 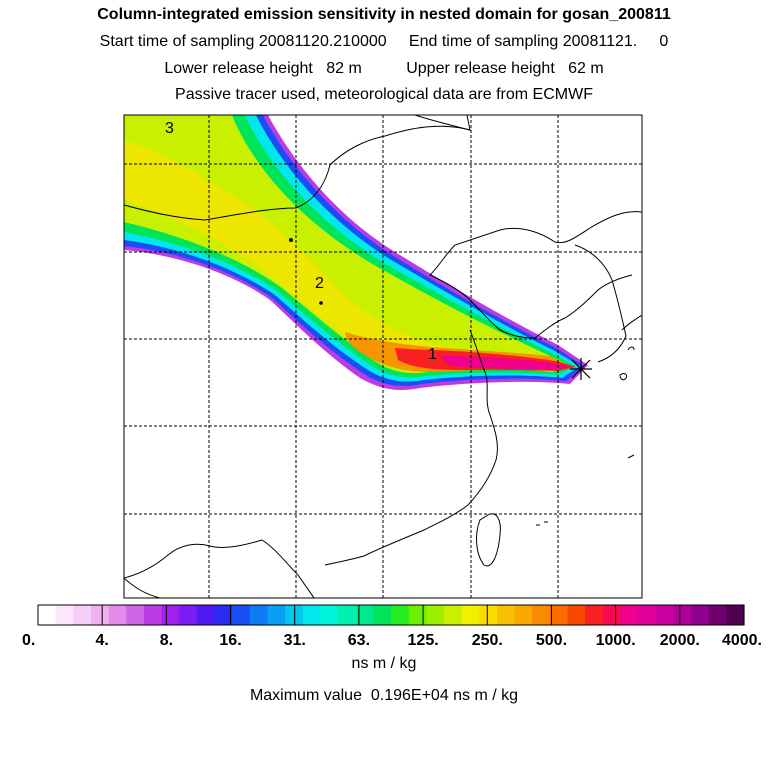 I want to click on plume-layer-magenta, so click(x=506, y=363).